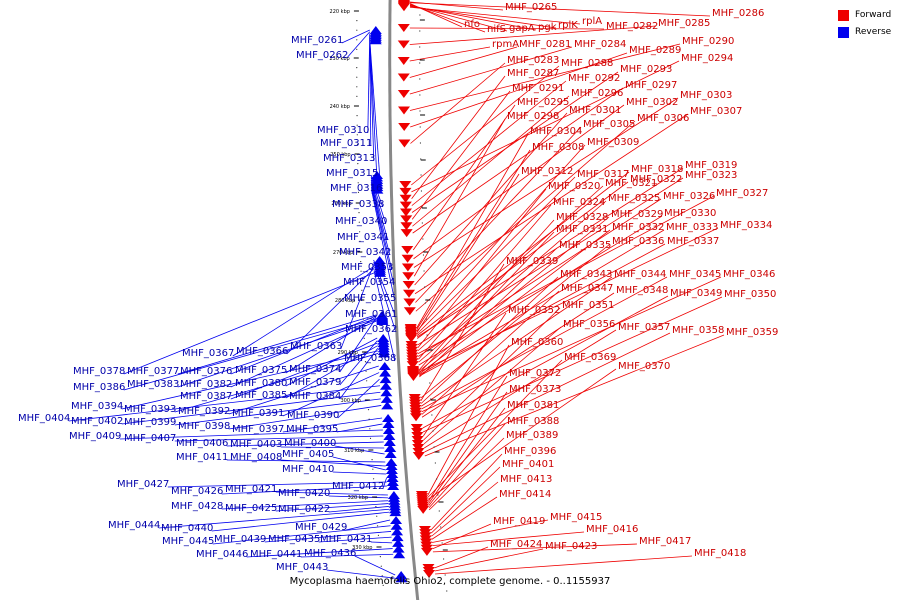 The image size is (900, 600). What do you see at coordinates (346, 143) in the screenshot?
I see `reverse-gene-label: MHF_0311` at bounding box center [346, 143].